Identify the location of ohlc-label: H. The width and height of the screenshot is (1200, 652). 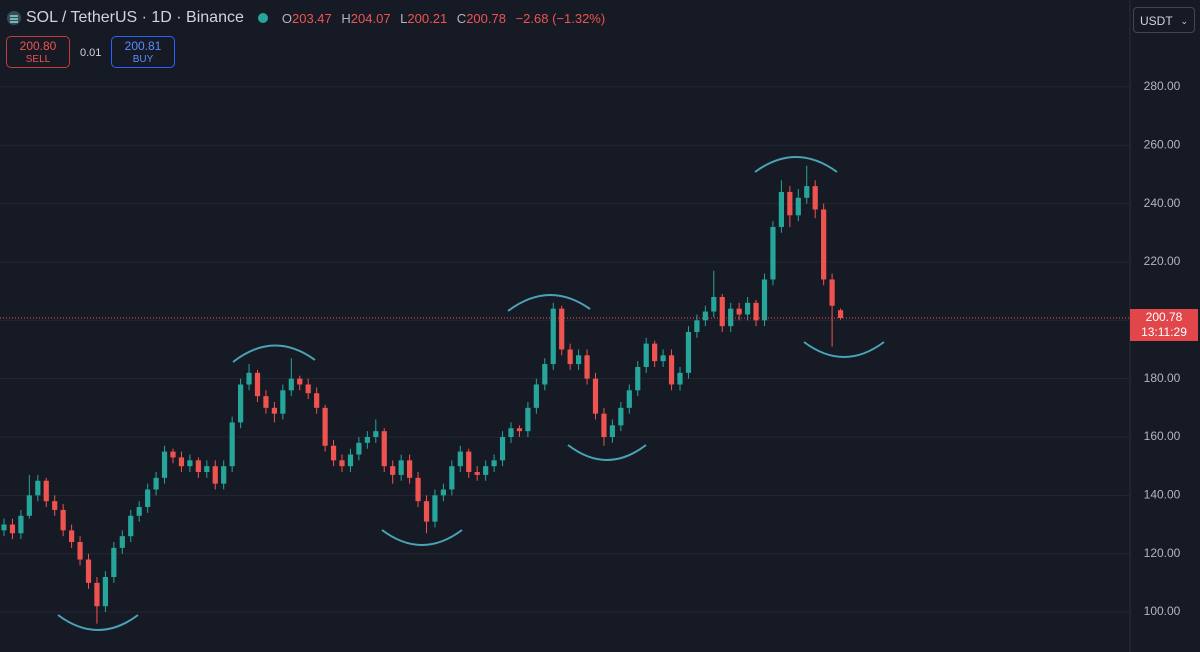
(346, 18).